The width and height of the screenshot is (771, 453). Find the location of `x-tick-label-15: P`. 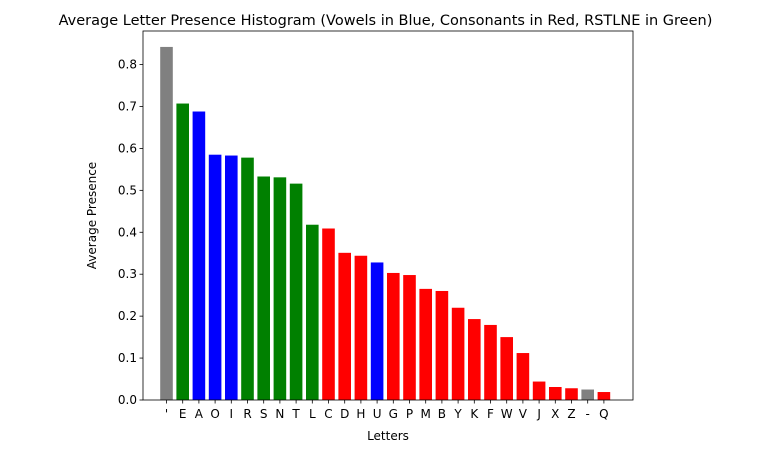

x-tick-label-15: P is located at coordinates (409, 414).